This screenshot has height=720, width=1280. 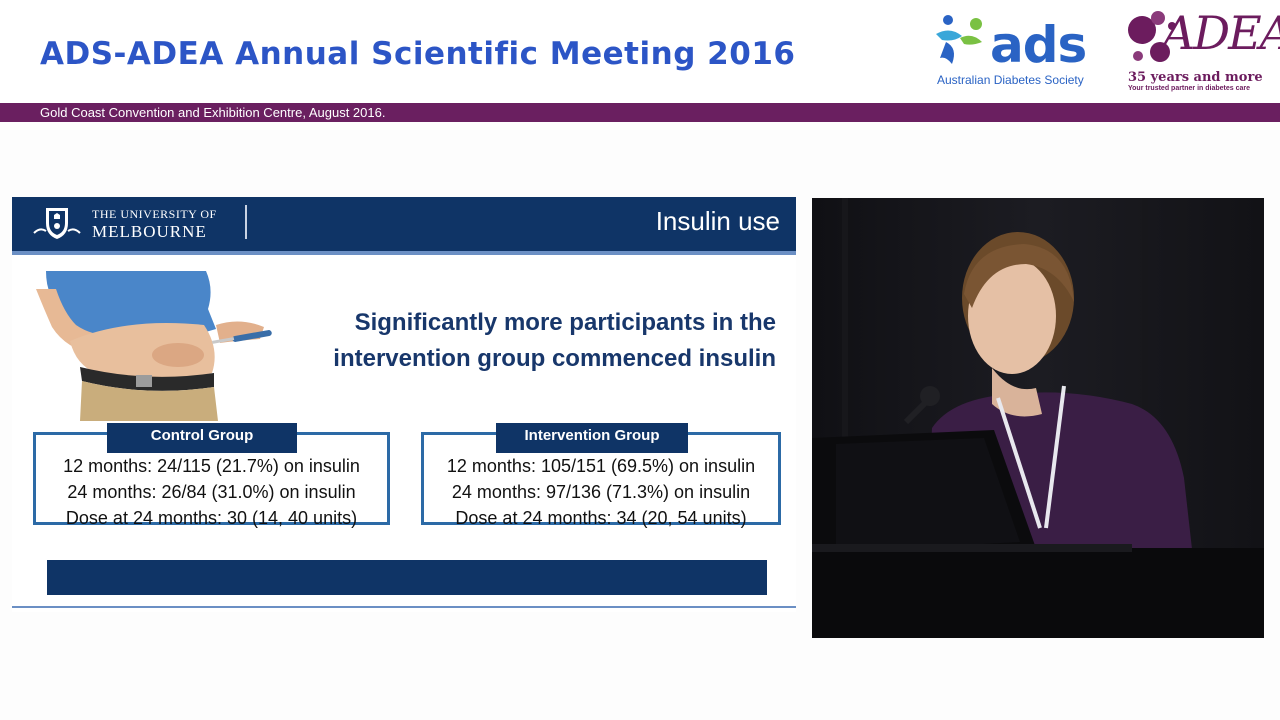 What do you see at coordinates (202, 438) in the screenshot?
I see `control-group-label: Control Group` at bounding box center [202, 438].